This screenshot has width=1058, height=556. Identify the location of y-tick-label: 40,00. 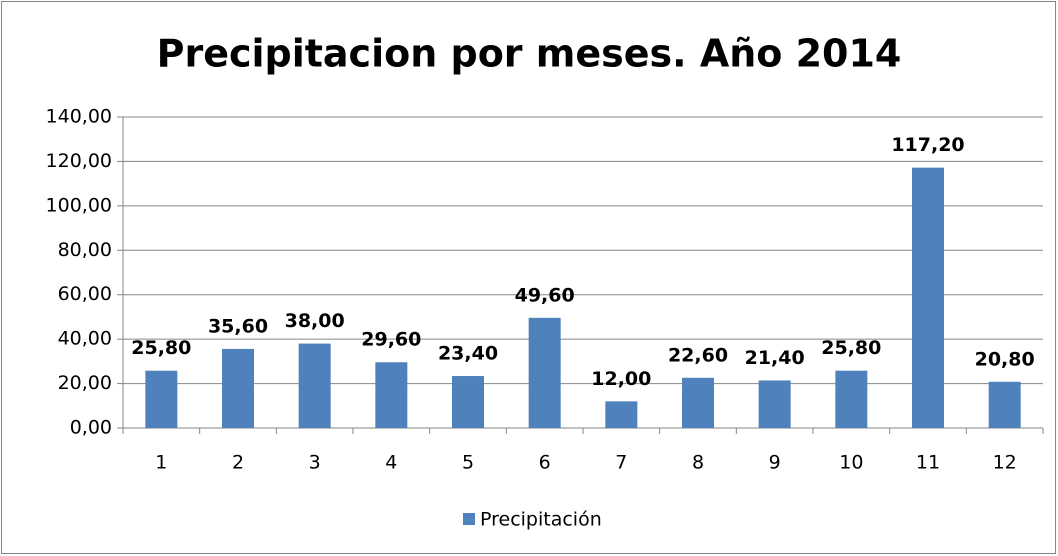
(85, 339).